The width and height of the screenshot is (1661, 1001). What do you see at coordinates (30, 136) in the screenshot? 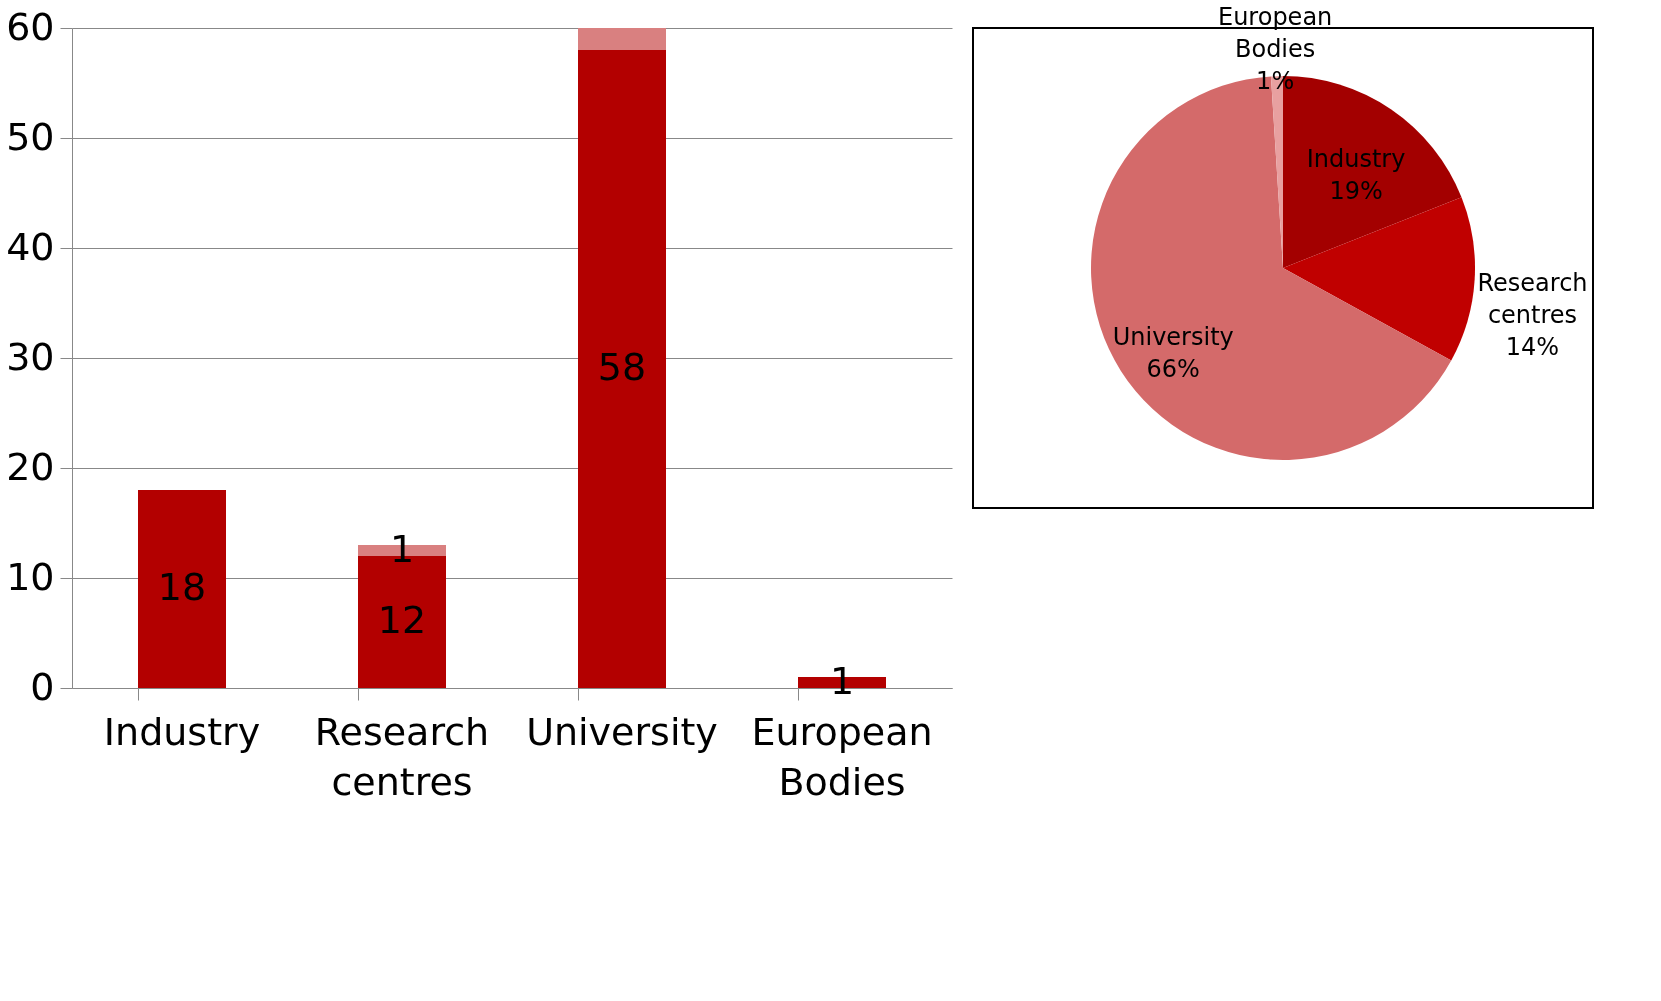
I see `y-tick-label: 50` at bounding box center [30, 136].